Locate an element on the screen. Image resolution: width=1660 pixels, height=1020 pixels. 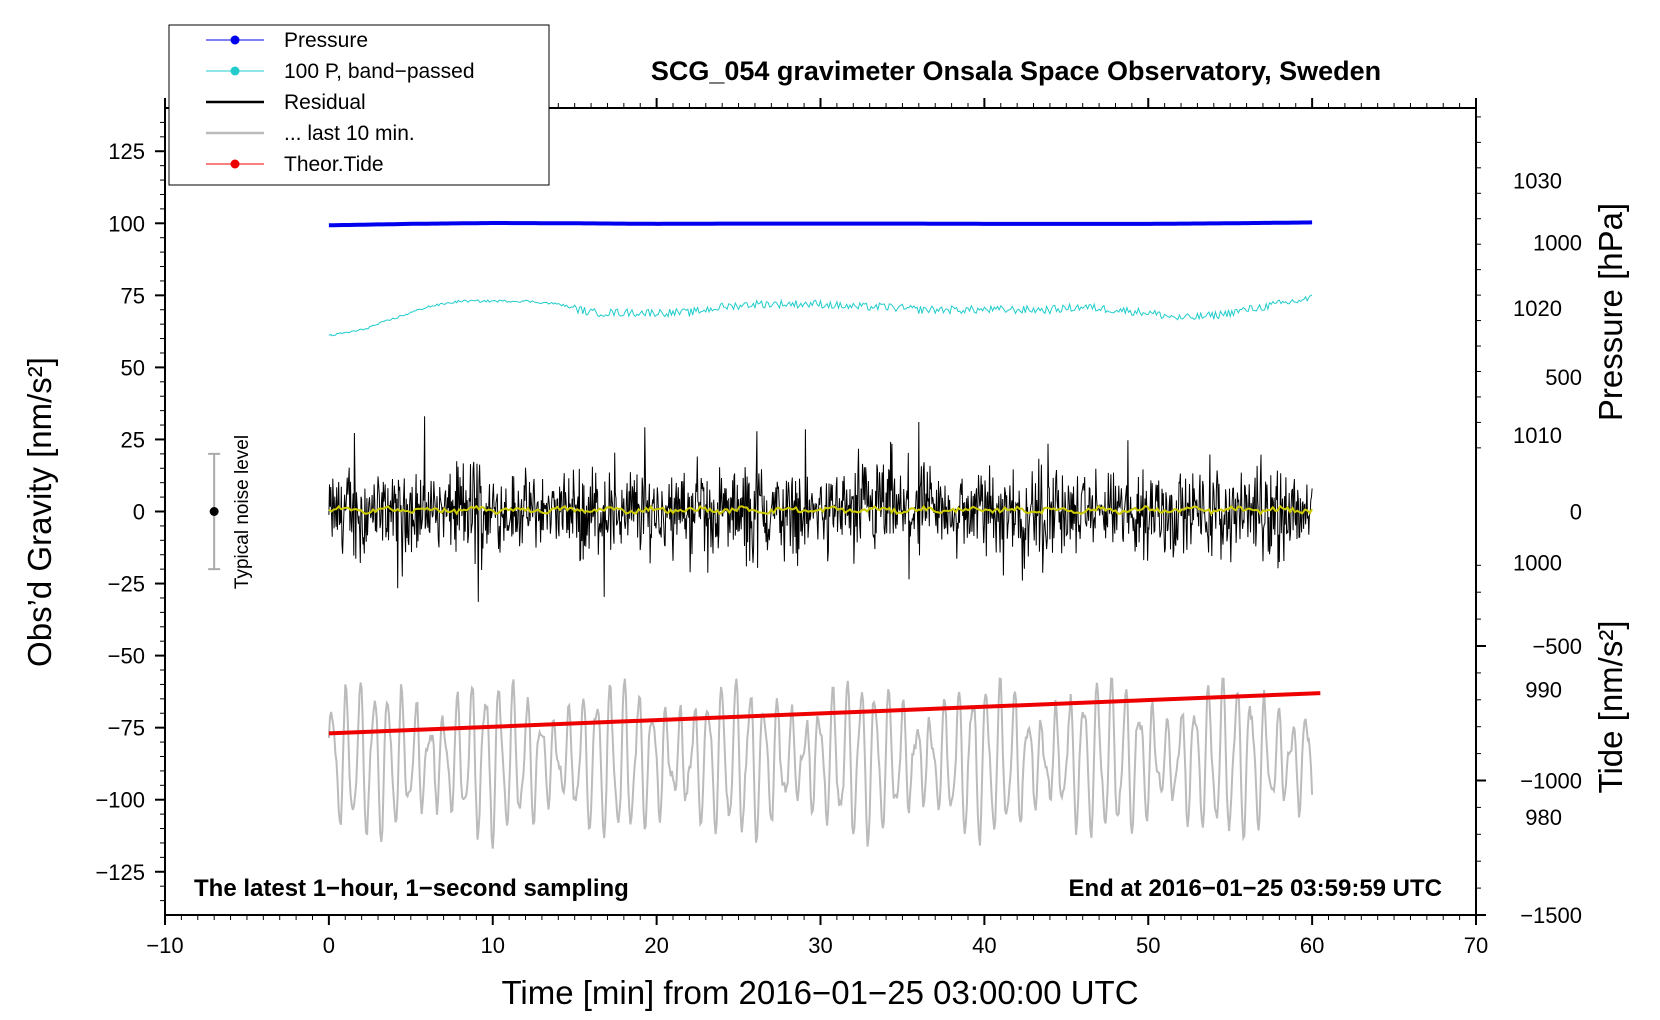
x-tick-label: 70 is located at coordinates (1476, 945).